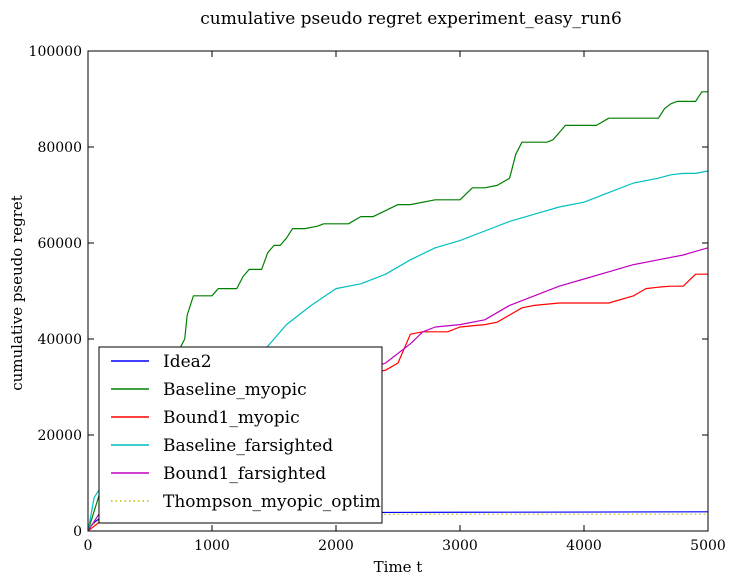 The width and height of the screenshot is (734, 586). I want to click on y-tick-label-0: 0, so click(77, 532).